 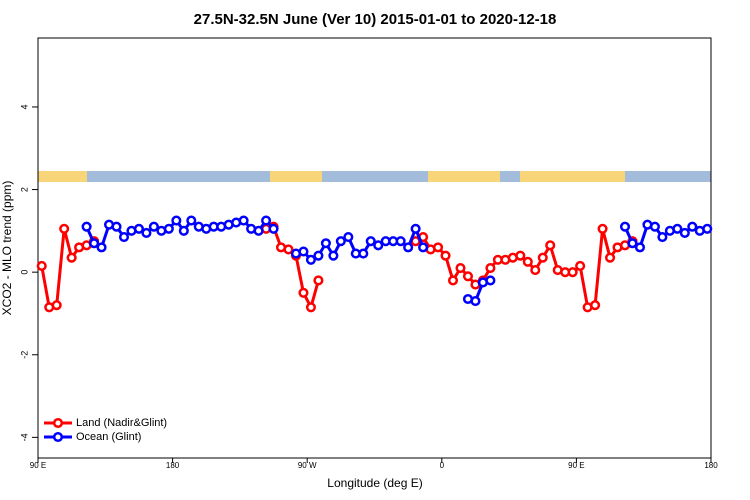 What do you see at coordinates (24, 355) in the screenshot?
I see `y-tick-label: -2` at bounding box center [24, 355].